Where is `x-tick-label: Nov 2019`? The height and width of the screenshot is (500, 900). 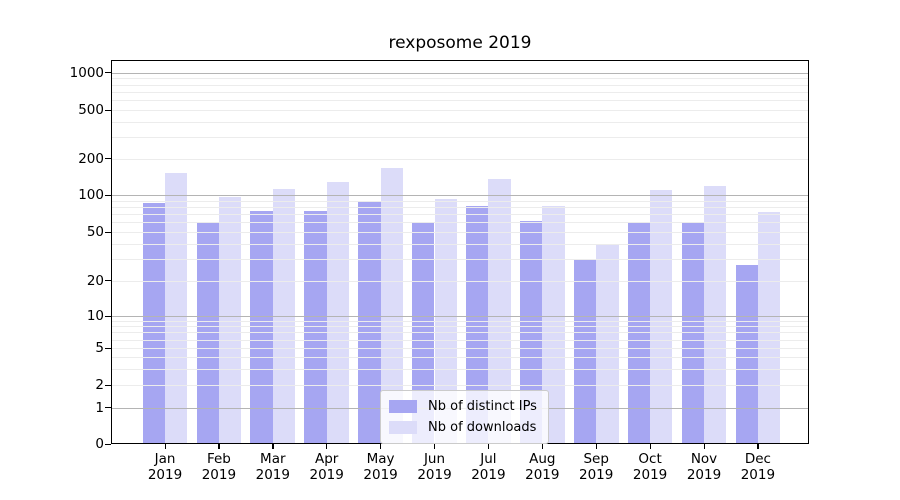
x-tick-label: Nov 2019 is located at coordinates (704, 467).